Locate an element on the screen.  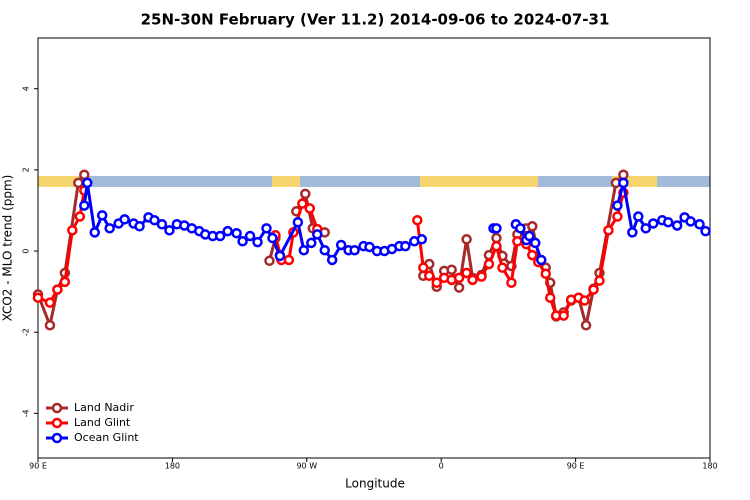
legend-label: Land Nadir is located at coordinates (104, 407).